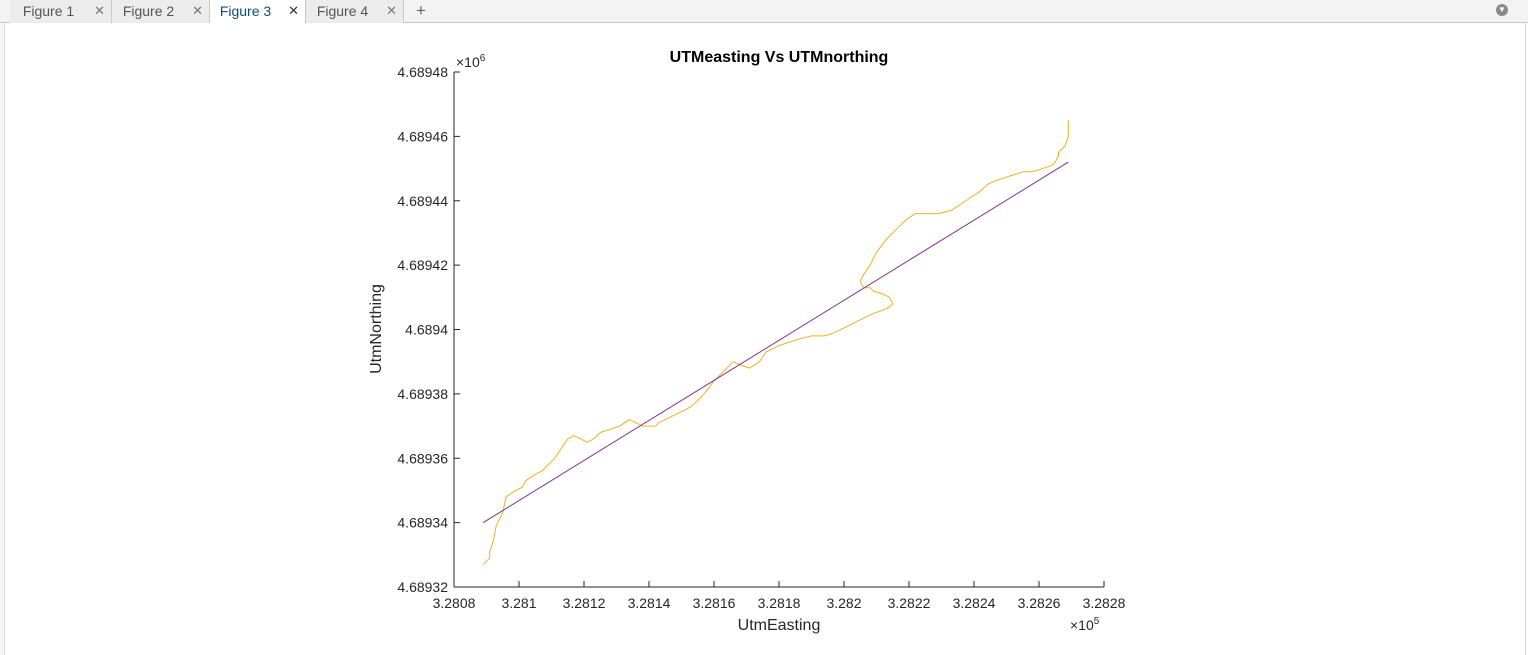 The image size is (1528, 655). I want to click on tab-figure-3: Figure 3 ✕, so click(258, 12).